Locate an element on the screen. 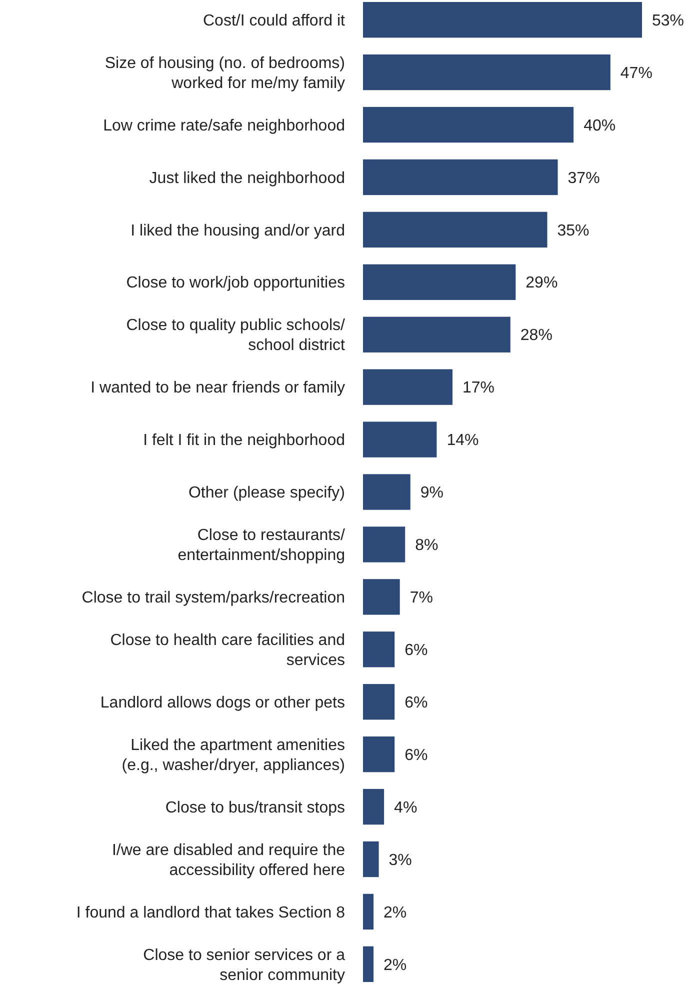  data-label: 4% is located at coordinates (406, 807).